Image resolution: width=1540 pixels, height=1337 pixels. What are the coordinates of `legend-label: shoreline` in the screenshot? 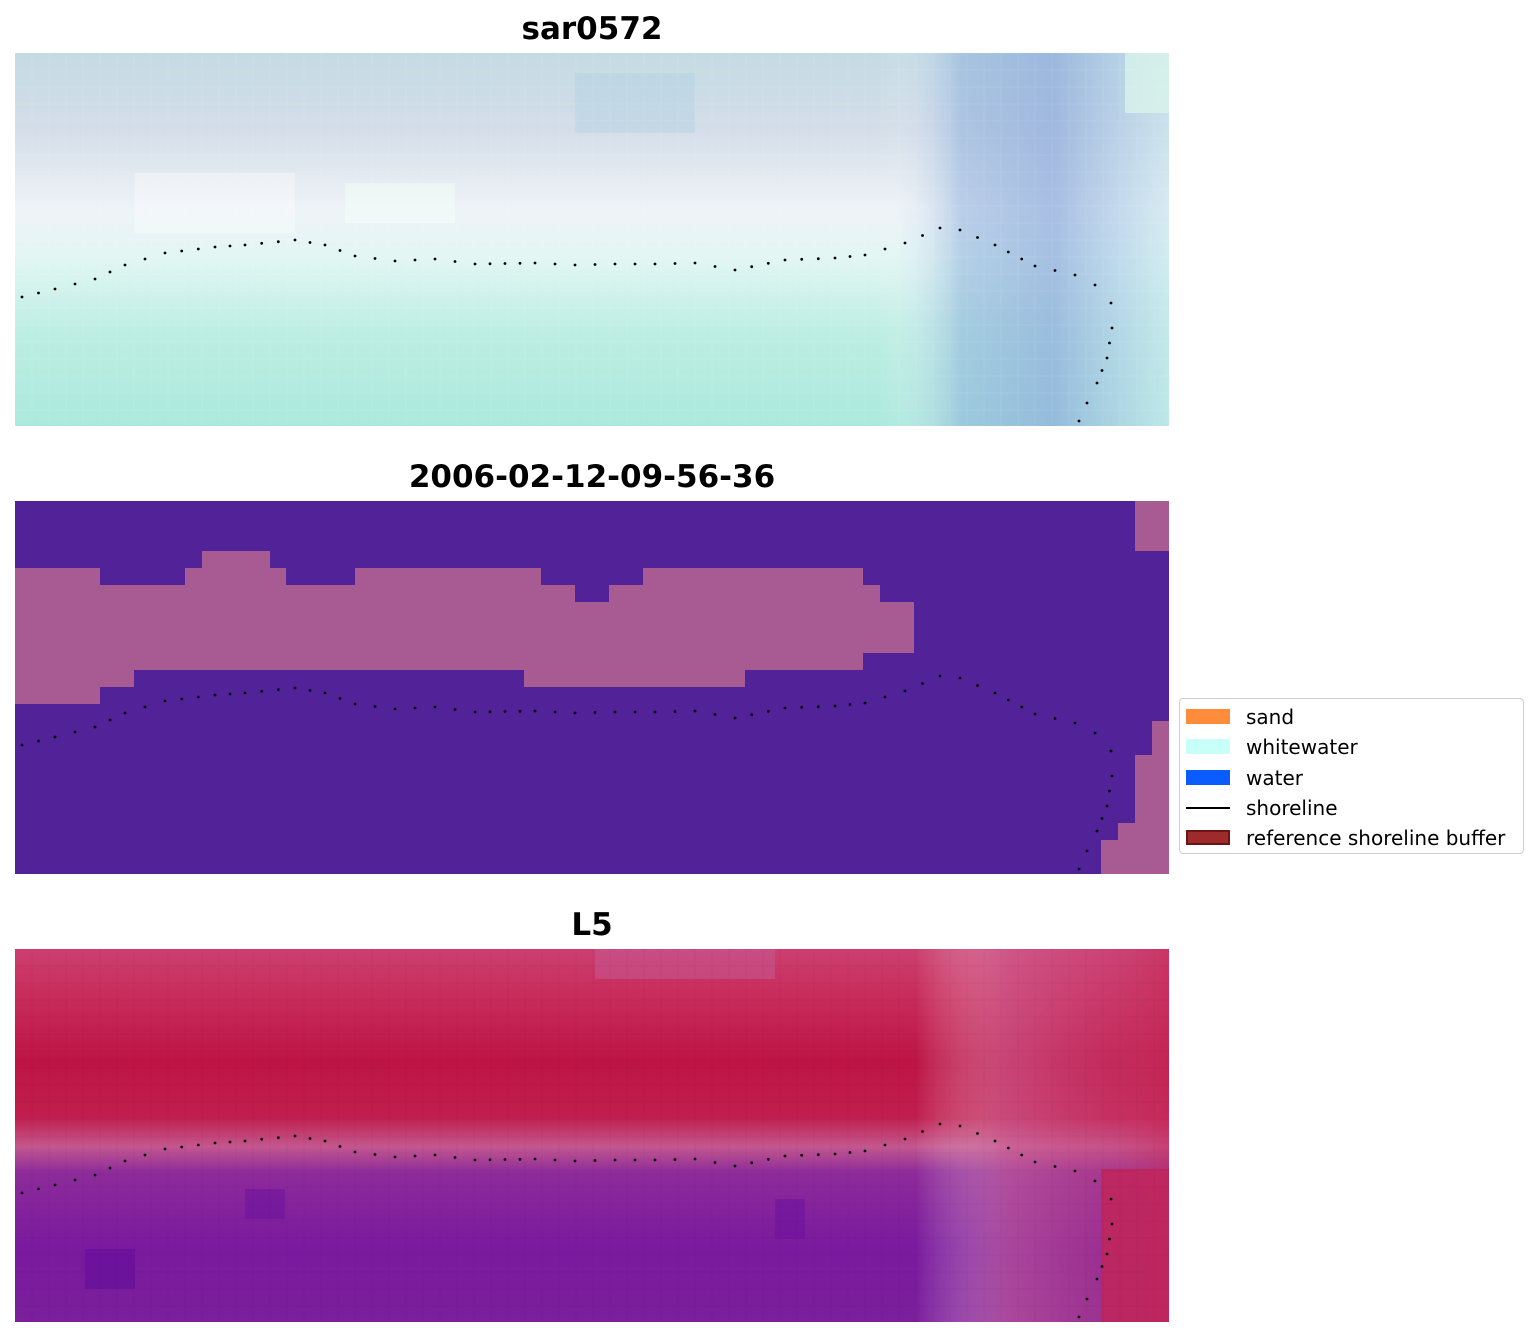 It's located at (1292, 808).